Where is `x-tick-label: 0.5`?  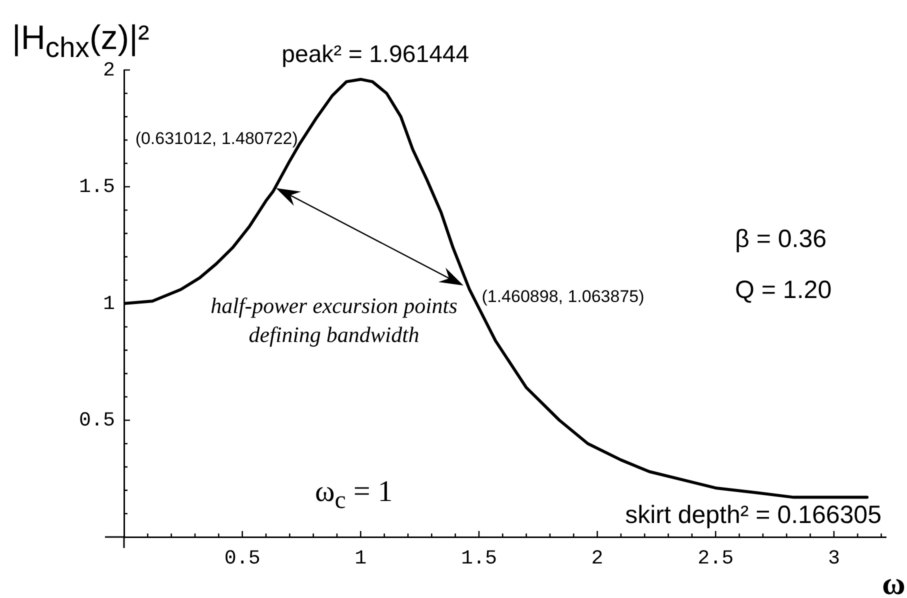
x-tick-label: 0.5 is located at coordinates (242, 558).